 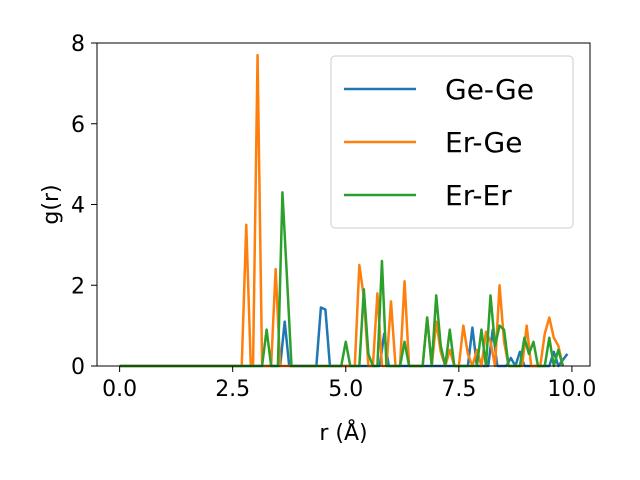 What do you see at coordinates (343, 432) in the screenshot?
I see `x-axis-label: r (Å)` at bounding box center [343, 432].